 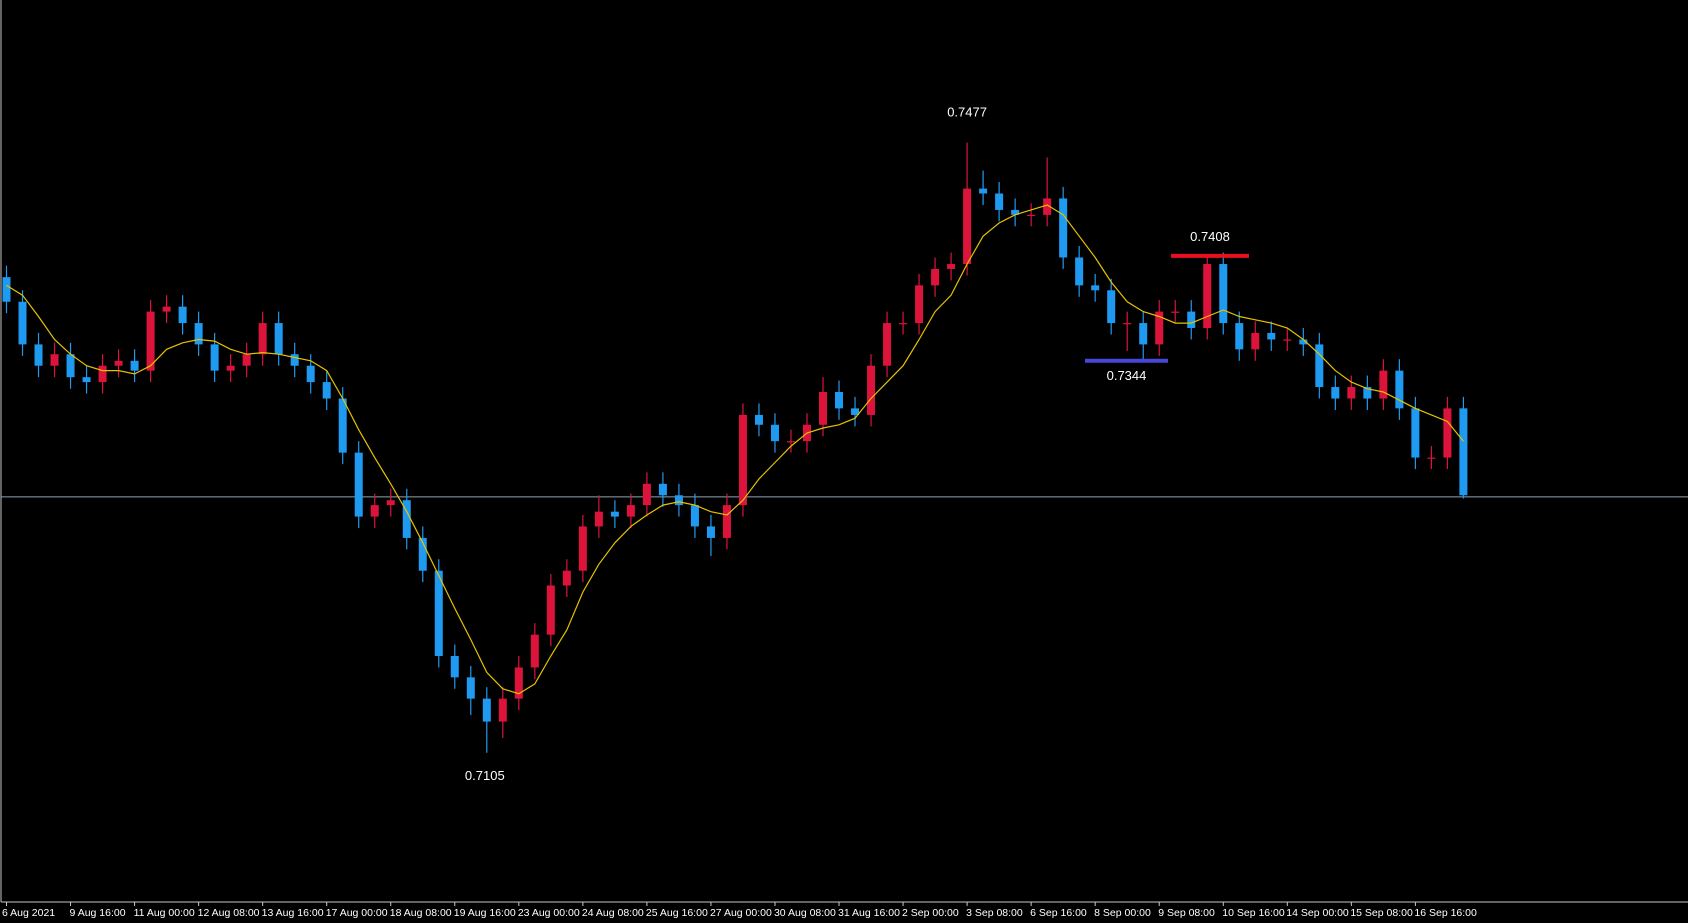 I want to click on swing-high-label: 0.7477, so click(x=967, y=112).